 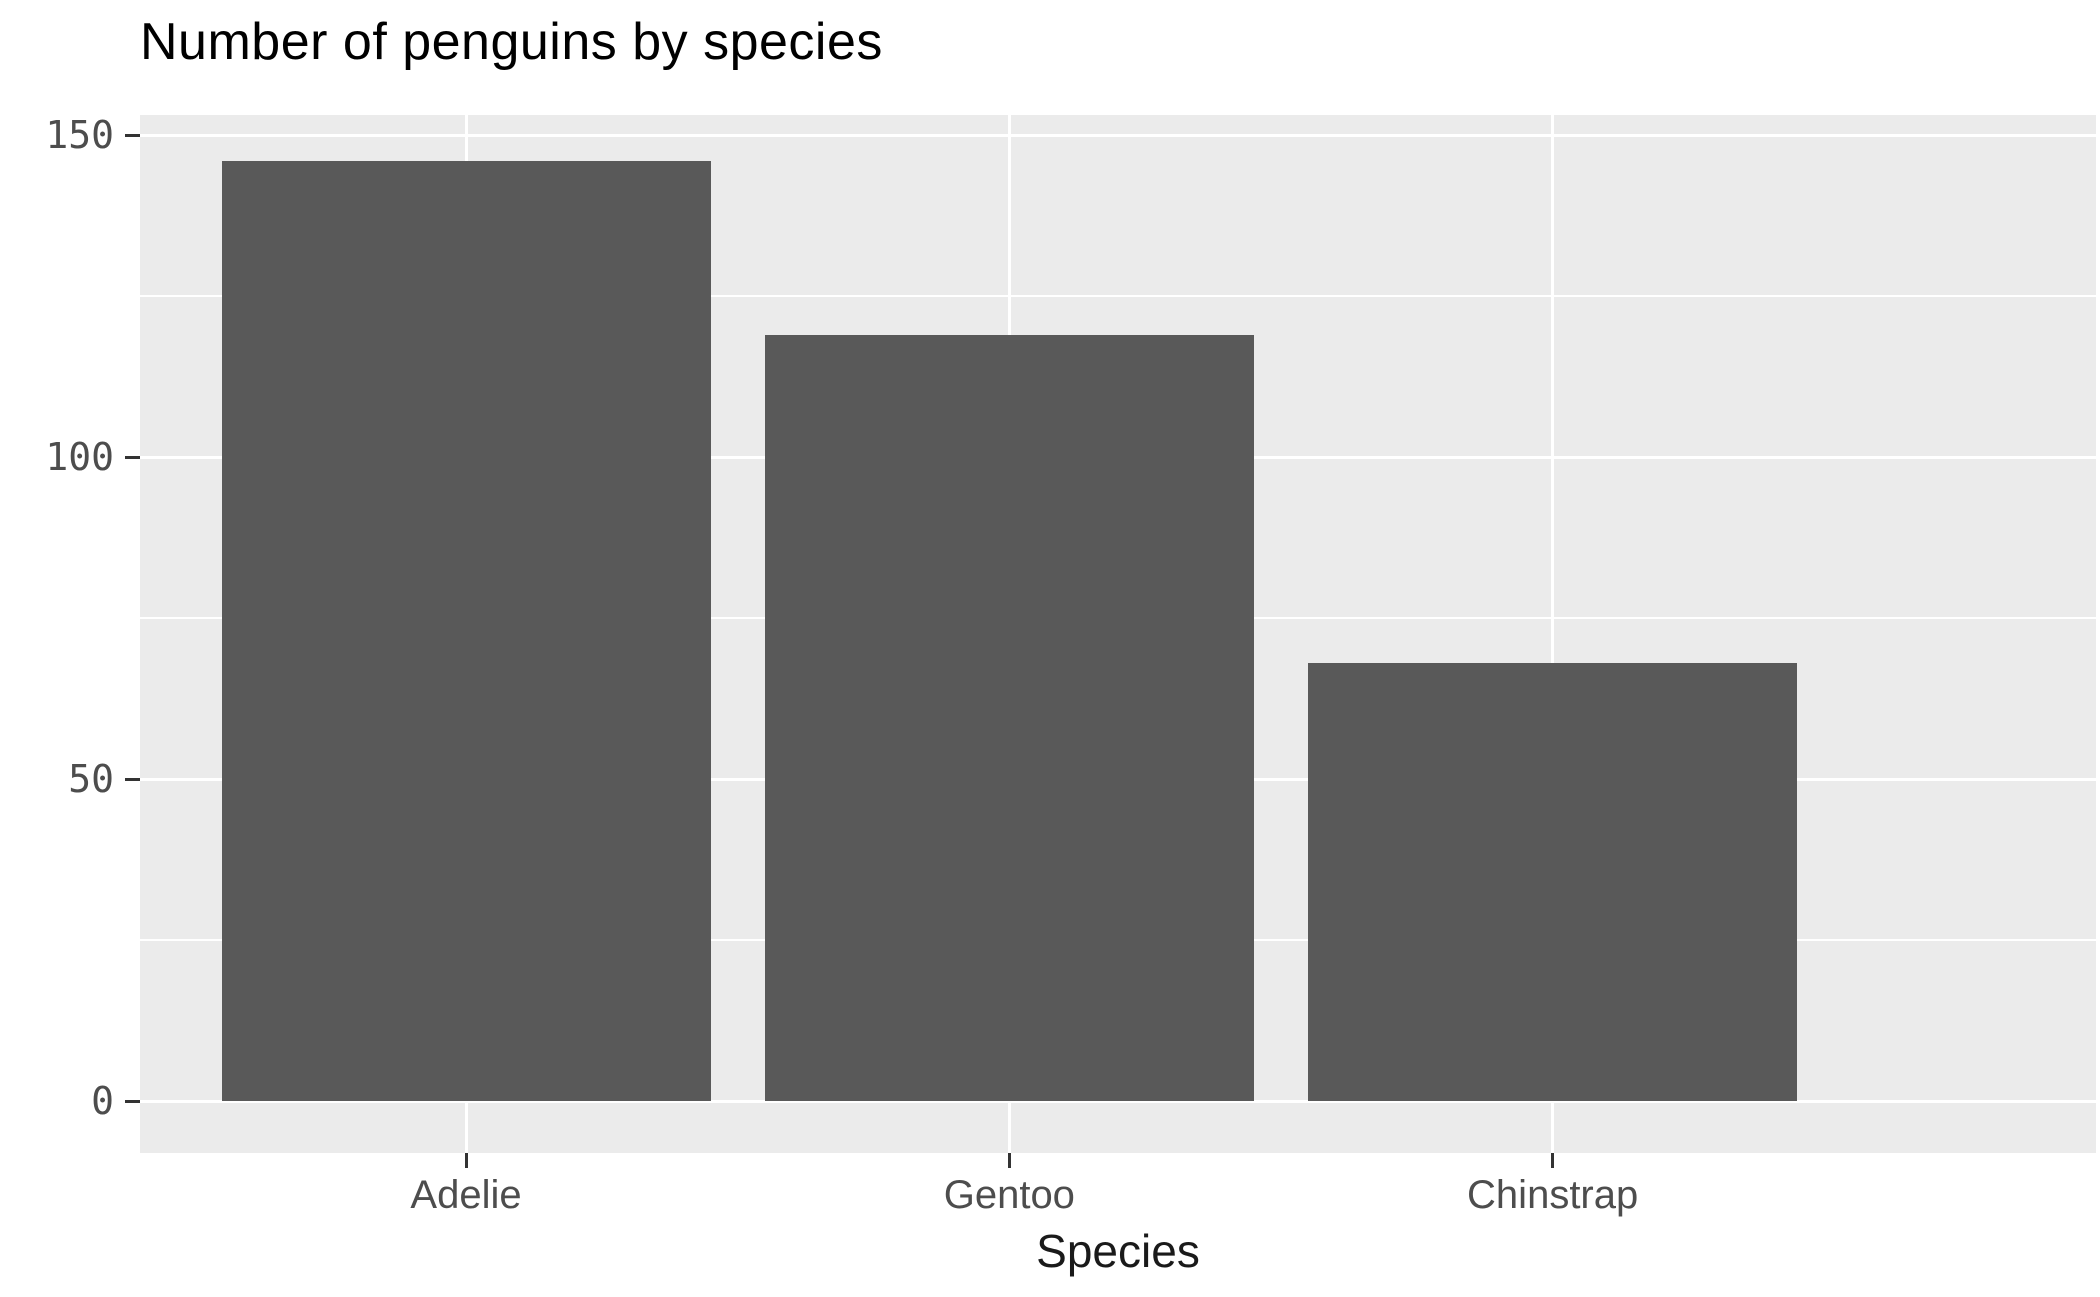 I want to click on bar-chinstrap, so click(x=1553, y=882).